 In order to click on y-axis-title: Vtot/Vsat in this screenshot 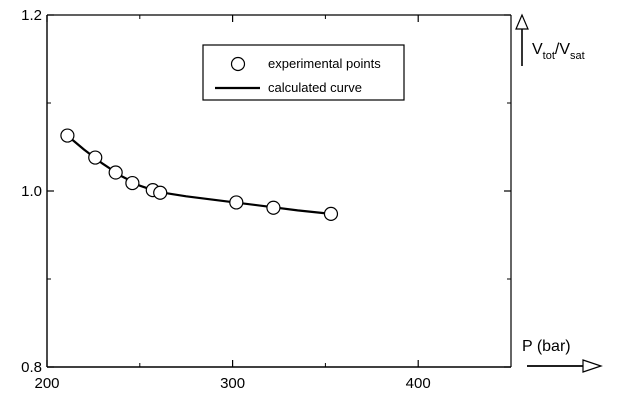, I will do `click(550, 39)`.